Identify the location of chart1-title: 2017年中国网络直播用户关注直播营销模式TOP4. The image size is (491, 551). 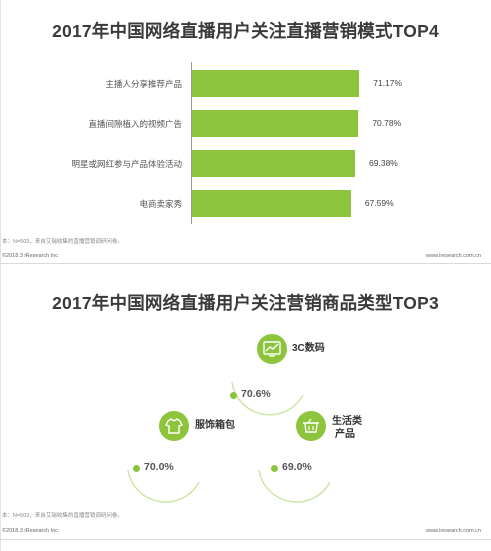
(245, 31).